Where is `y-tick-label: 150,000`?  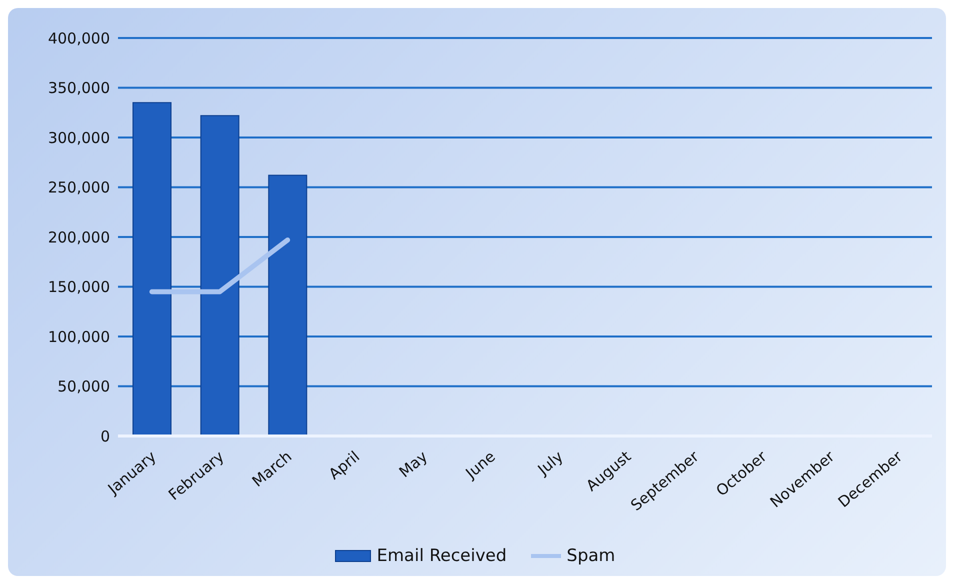 y-tick-label: 150,000 is located at coordinates (79, 287).